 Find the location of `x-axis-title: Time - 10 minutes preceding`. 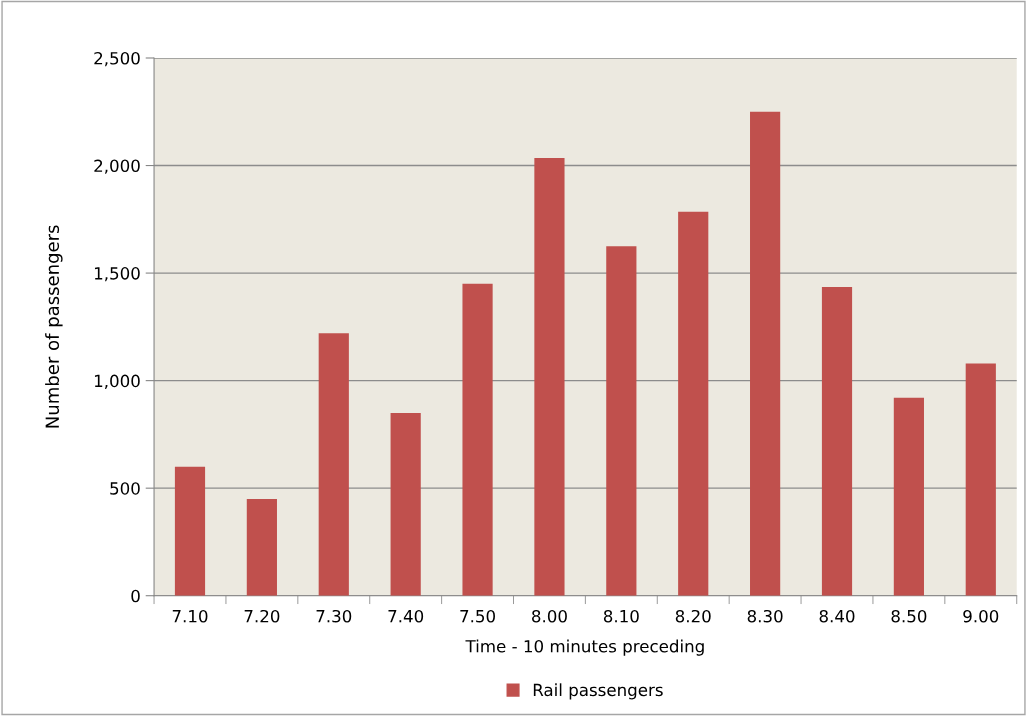

x-axis-title: Time - 10 minutes preceding is located at coordinates (584, 647).